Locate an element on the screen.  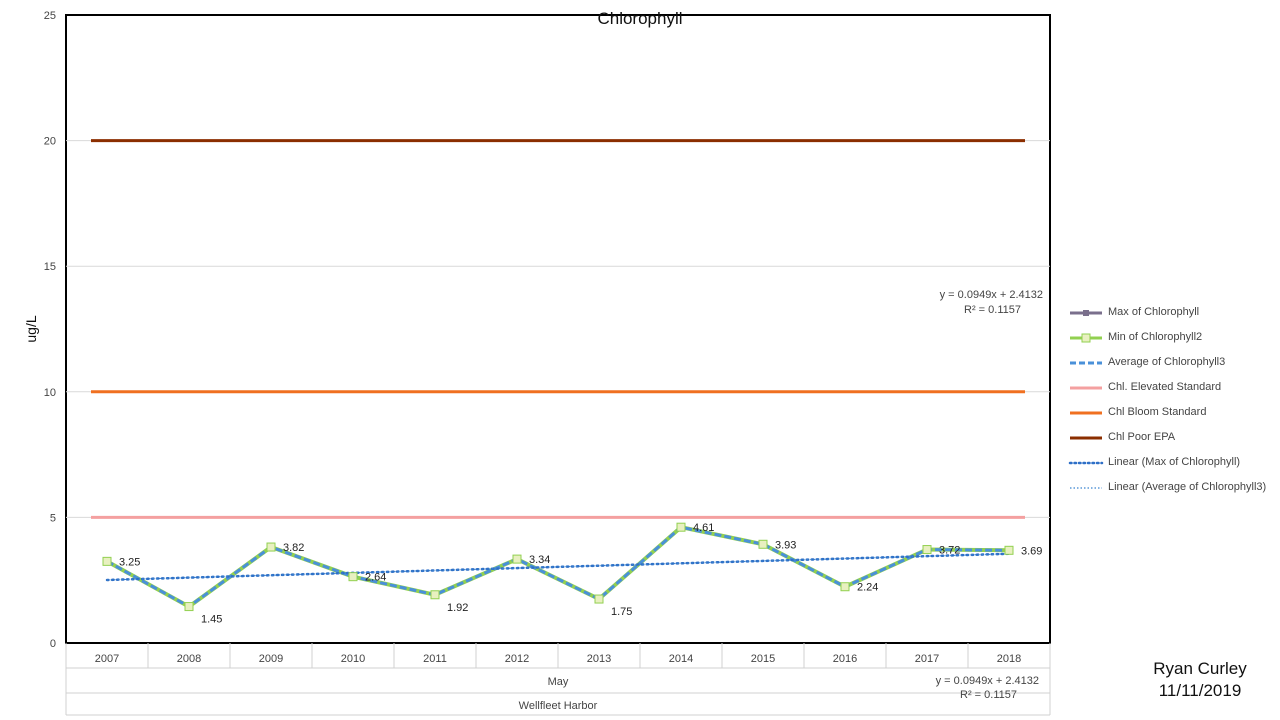
legend-label-poor-epa: Chl Poor EPA is located at coordinates (1142, 437).